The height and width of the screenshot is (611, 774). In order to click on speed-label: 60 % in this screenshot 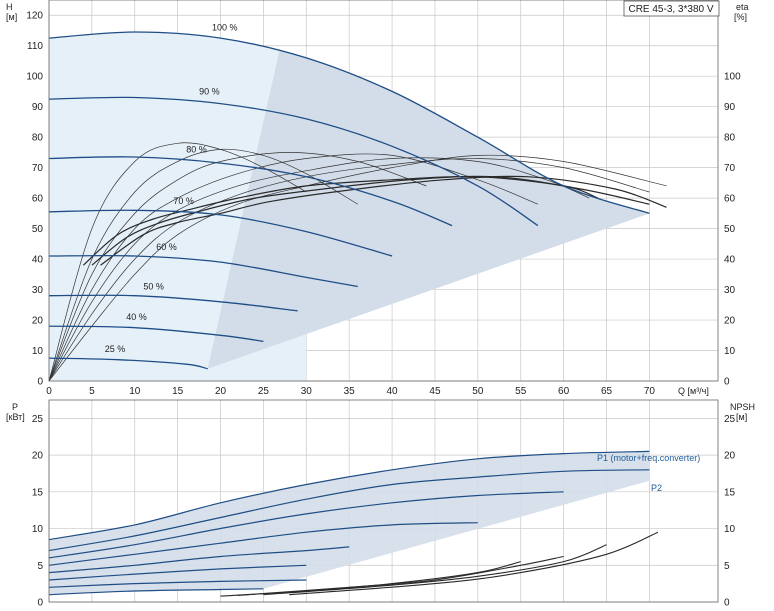, I will do `click(166, 247)`.